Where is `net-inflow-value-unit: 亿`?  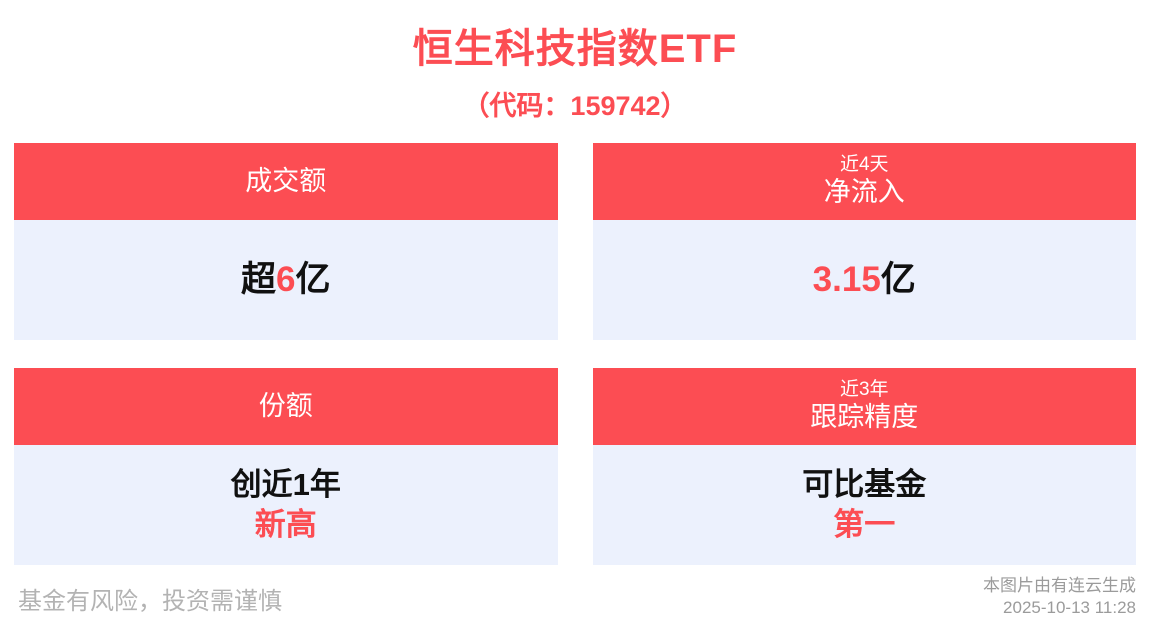
net-inflow-value-unit: 亿 is located at coordinates (898, 279).